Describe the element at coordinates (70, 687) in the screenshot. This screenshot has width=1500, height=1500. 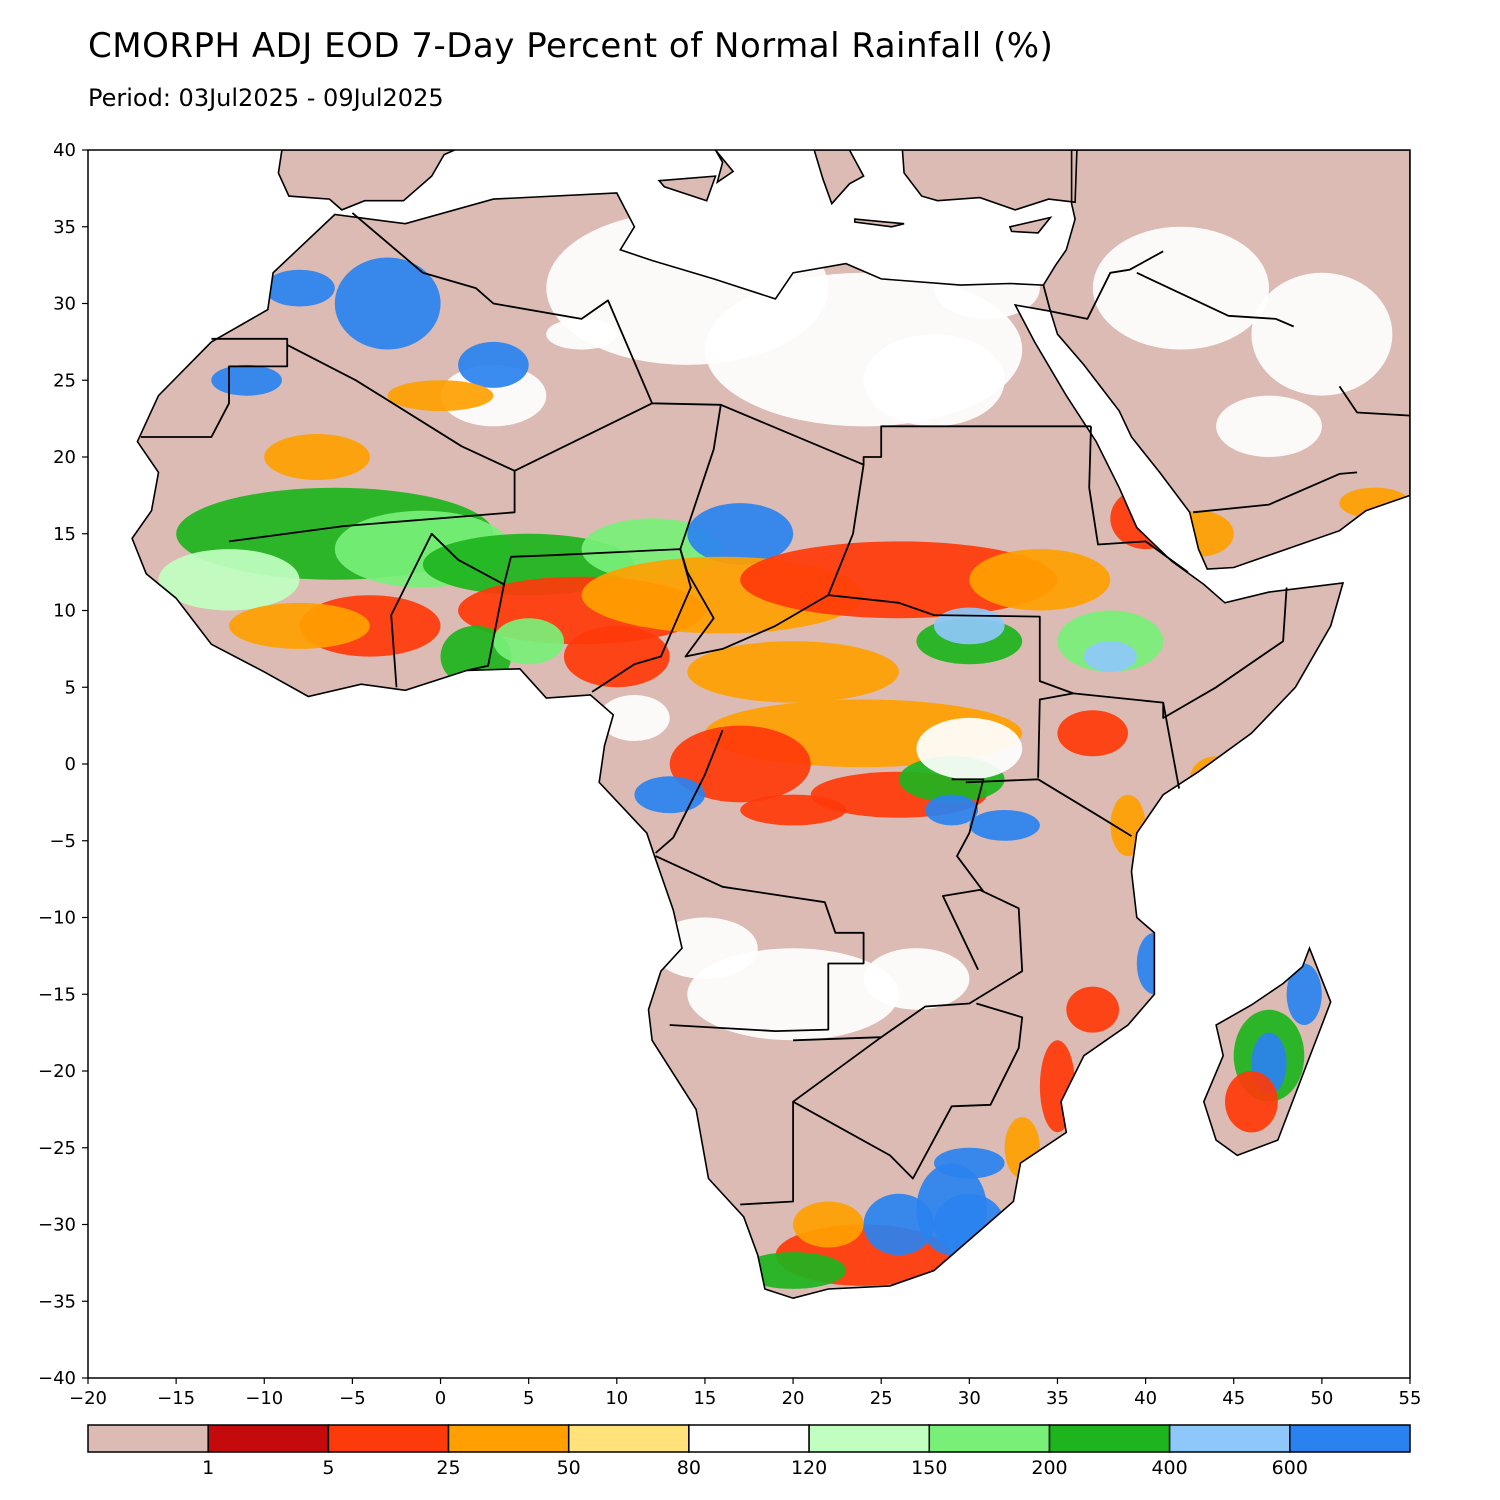
I see `y-tick-label: 5` at that location.